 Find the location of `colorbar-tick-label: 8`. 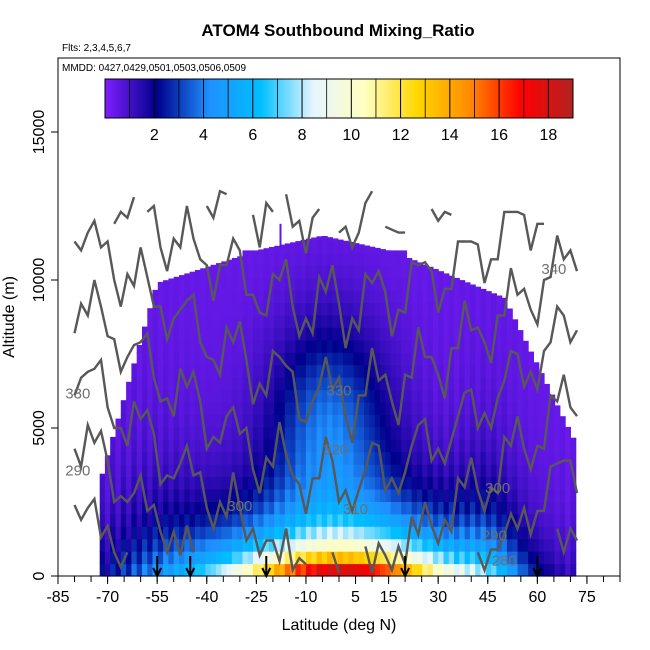

colorbar-tick-label: 8 is located at coordinates (302, 135).